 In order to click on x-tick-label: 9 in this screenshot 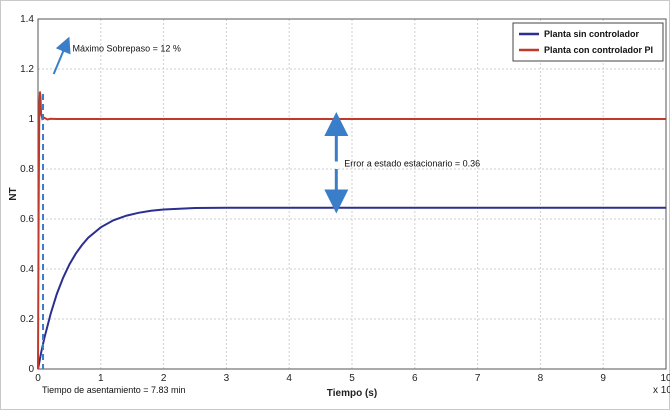, I will do `click(603, 378)`.